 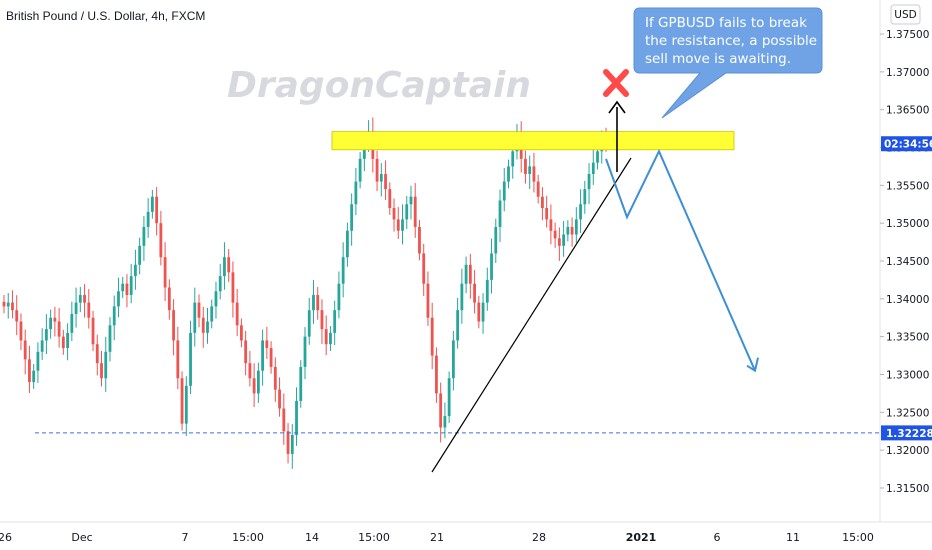 What do you see at coordinates (907, 111) in the screenshot?
I see `price-tick-label: 1.36500` at bounding box center [907, 111].